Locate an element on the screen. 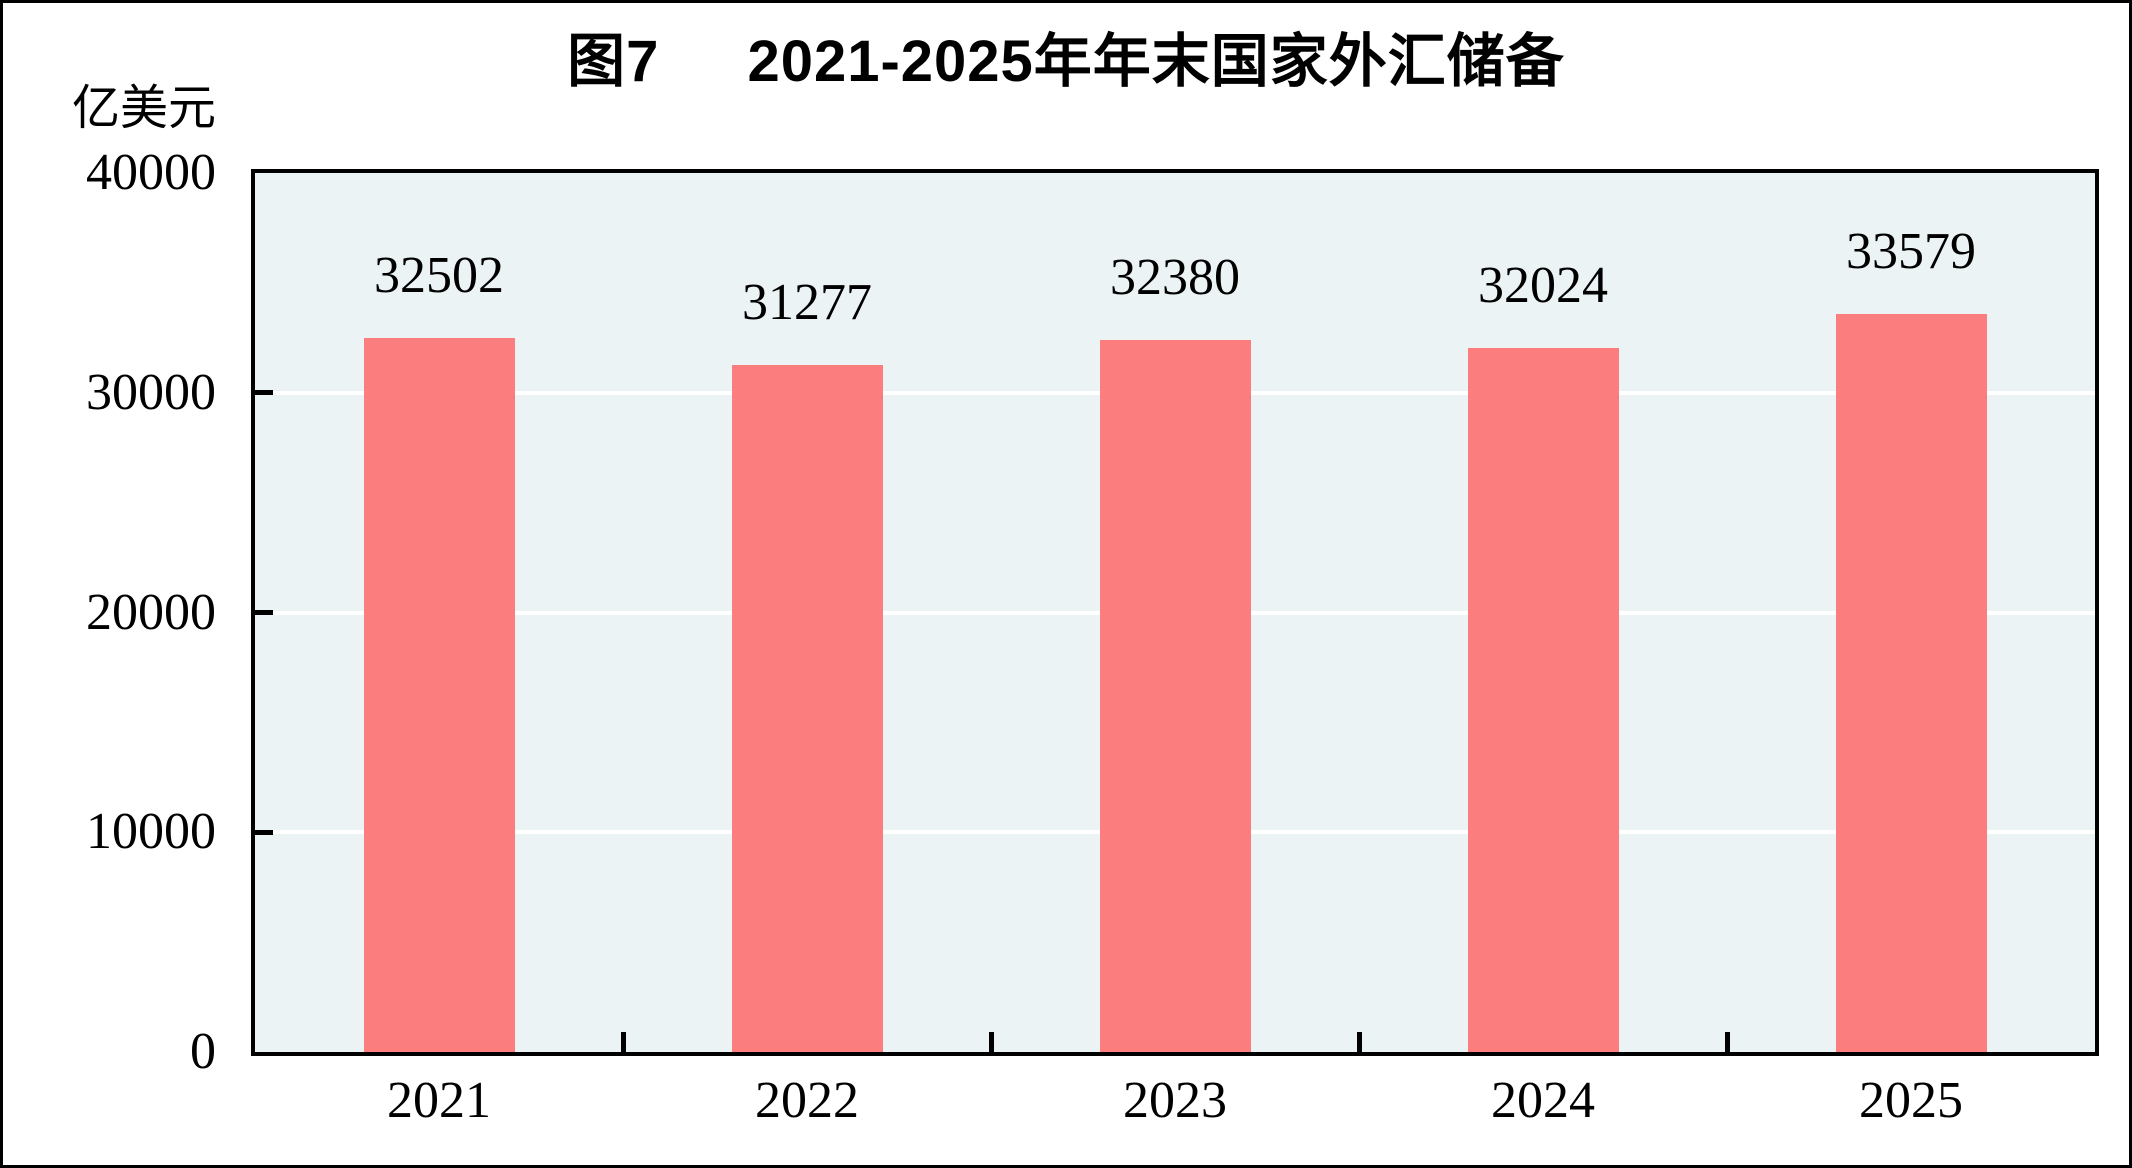 This screenshot has width=2132, height=1168. x-category-label: 2021 is located at coordinates (439, 1100).